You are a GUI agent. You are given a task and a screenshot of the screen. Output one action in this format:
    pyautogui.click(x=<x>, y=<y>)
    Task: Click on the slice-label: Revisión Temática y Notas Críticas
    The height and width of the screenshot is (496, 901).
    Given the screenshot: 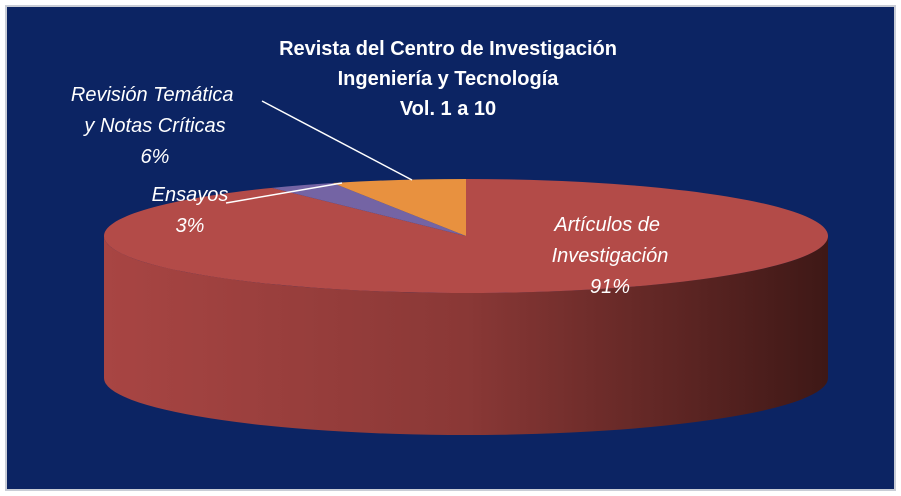 What is the action you would take?
    pyautogui.click(x=155, y=110)
    